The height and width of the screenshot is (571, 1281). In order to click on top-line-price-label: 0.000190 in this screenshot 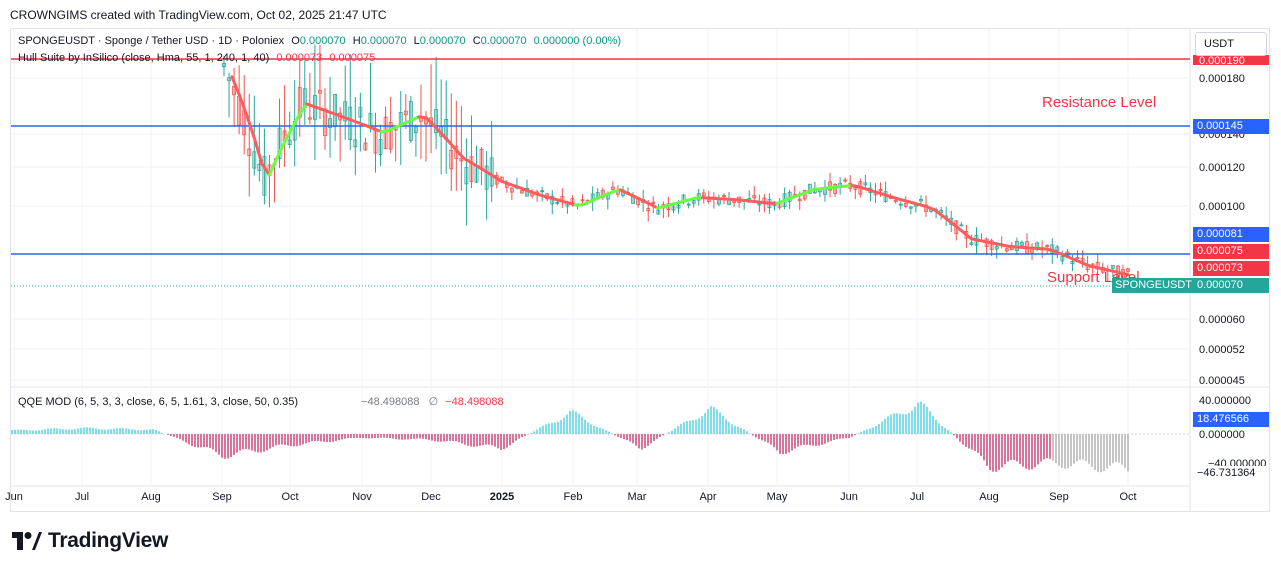, I will do `click(1222, 61)`.